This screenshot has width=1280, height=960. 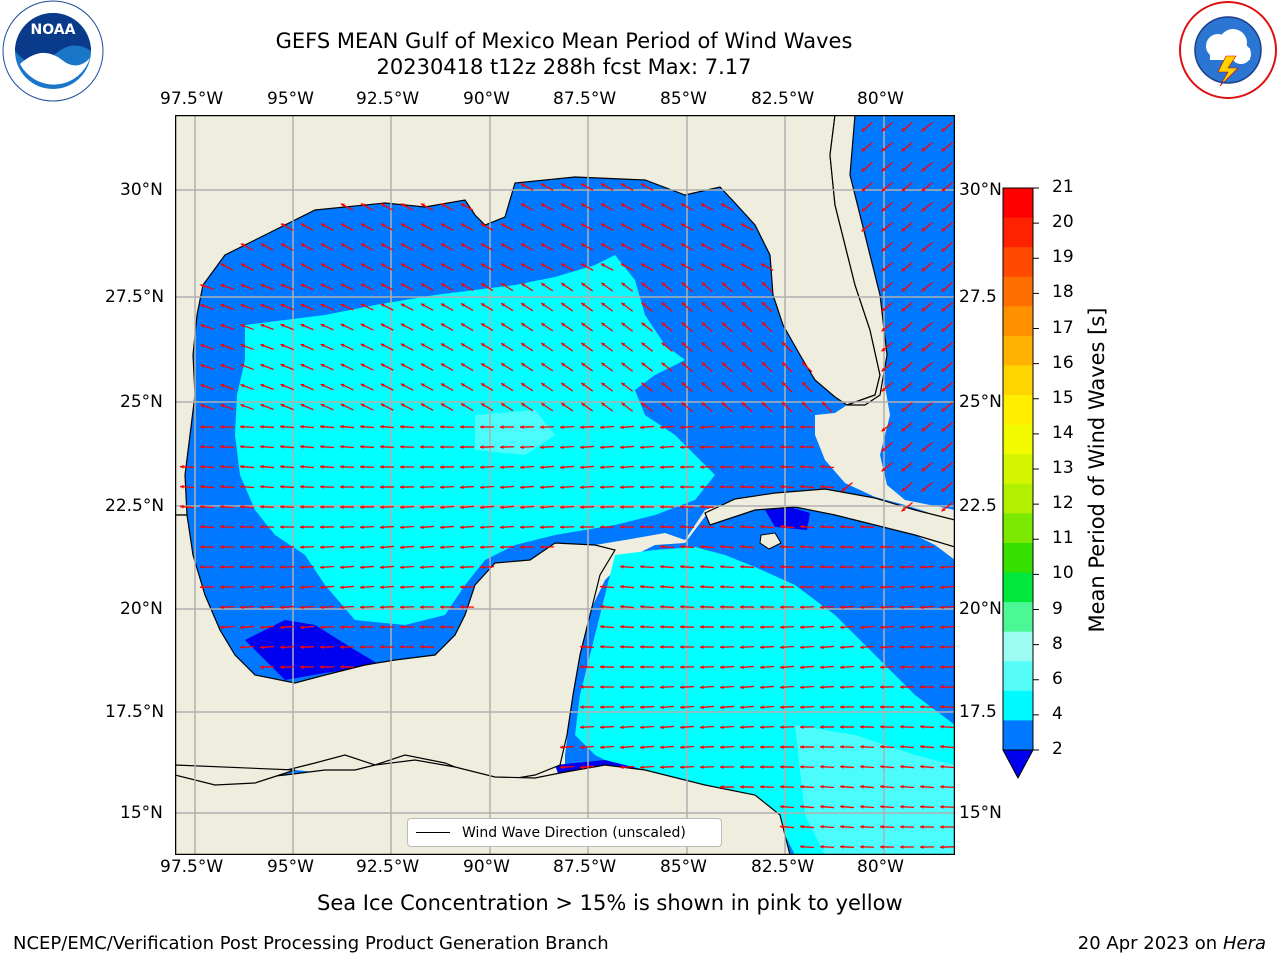 I want to click on footer-date: 20 Apr 2023 on, so click(x=1150, y=943).